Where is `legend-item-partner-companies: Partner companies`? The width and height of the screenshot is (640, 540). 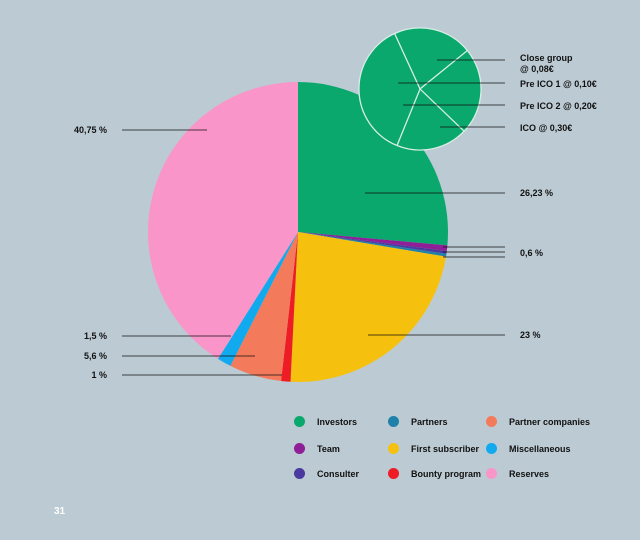 legend-item-partner-companies: Partner companies is located at coordinates (538, 421).